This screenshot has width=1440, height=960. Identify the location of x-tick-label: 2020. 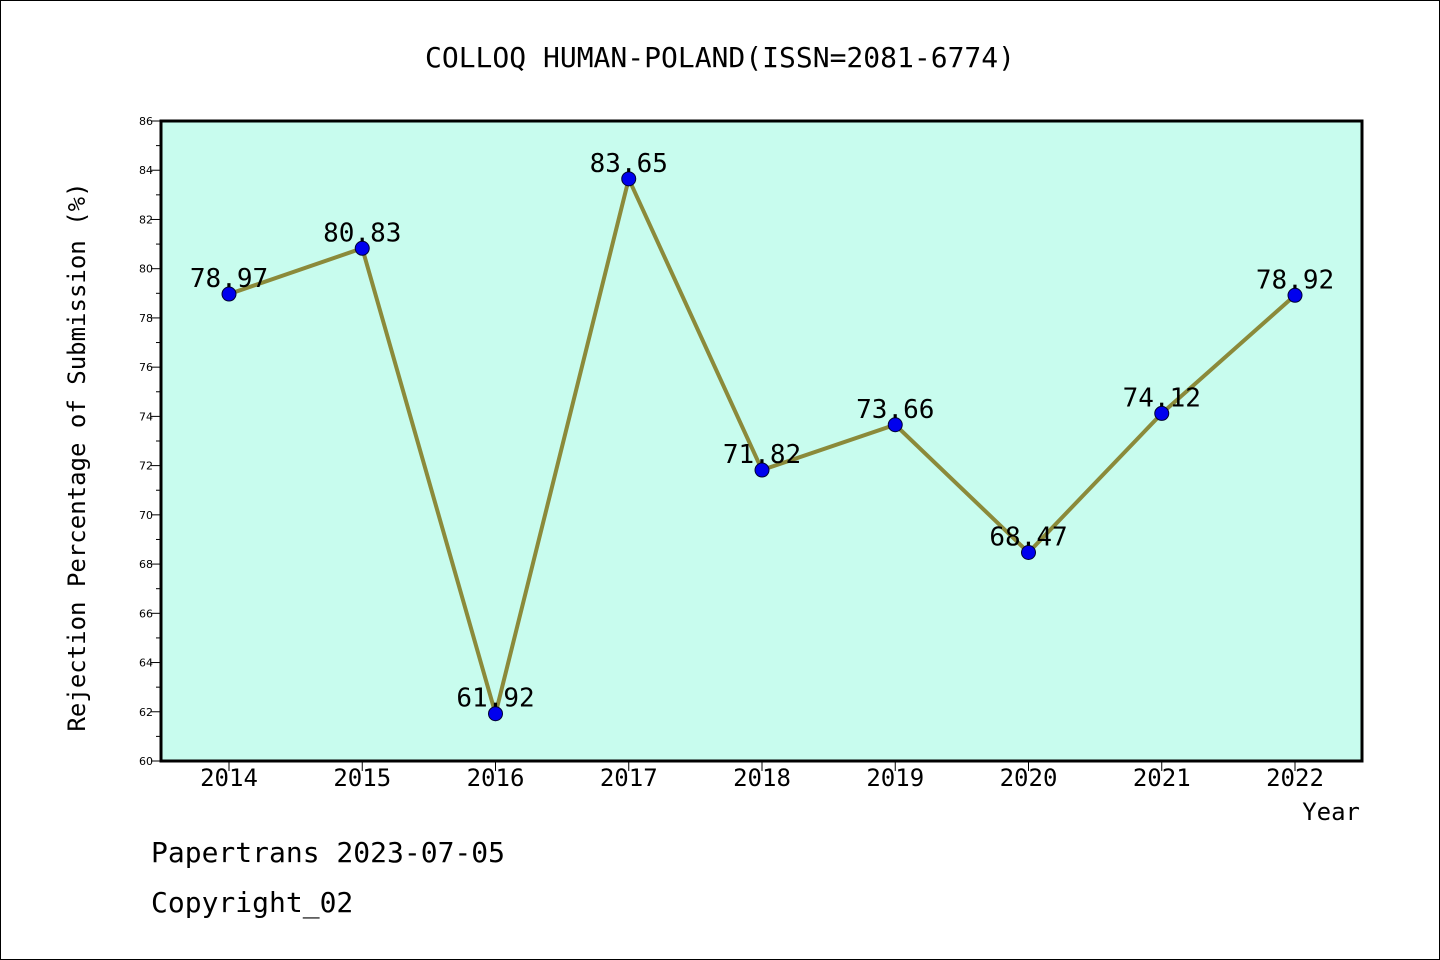
(1029, 778).